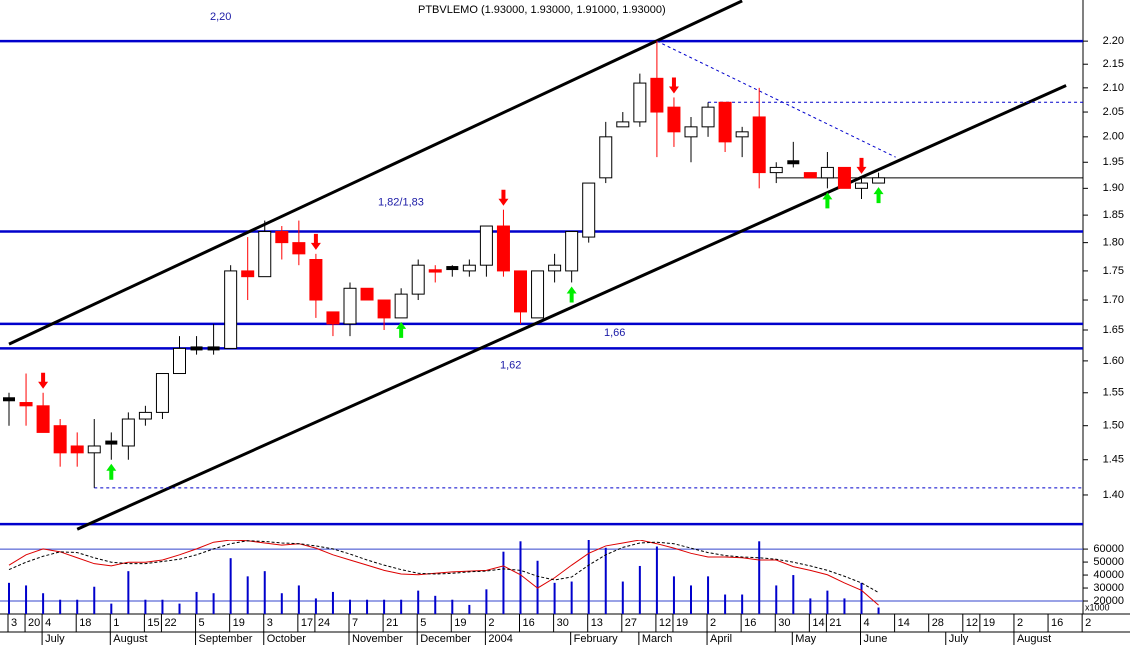 The image size is (1130, 645). What do you see at coordinates (1108, 549) in the screenshot?
I see `volume-tick-label: 60000` at bounding box center [1108, 549].